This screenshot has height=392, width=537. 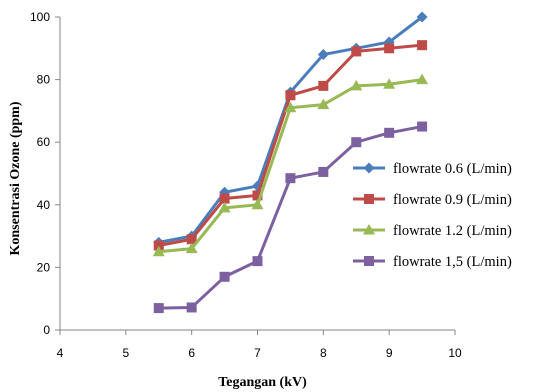 What do you see at coordinates (191, 353) in the screenshot?
I see `x-tick-label: 6` at bounding box center [191, 353].